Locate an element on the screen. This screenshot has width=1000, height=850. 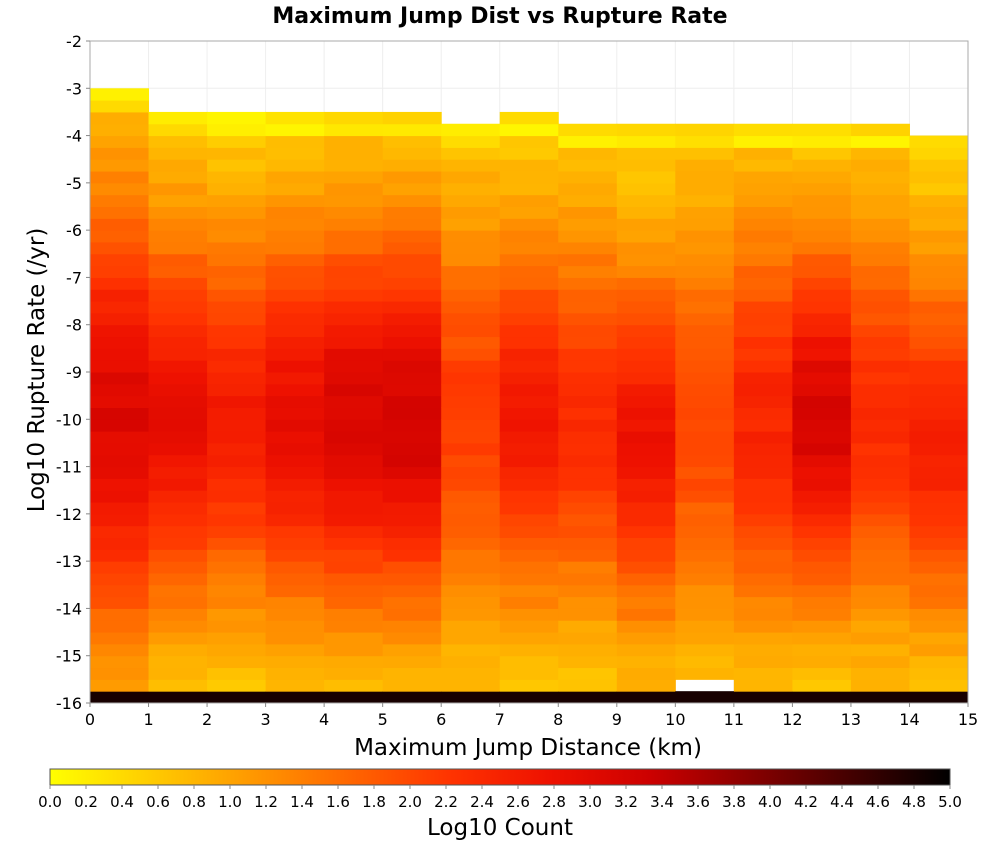
colorbar-tick-label: 5.0 is located at coordinates (950, 802).